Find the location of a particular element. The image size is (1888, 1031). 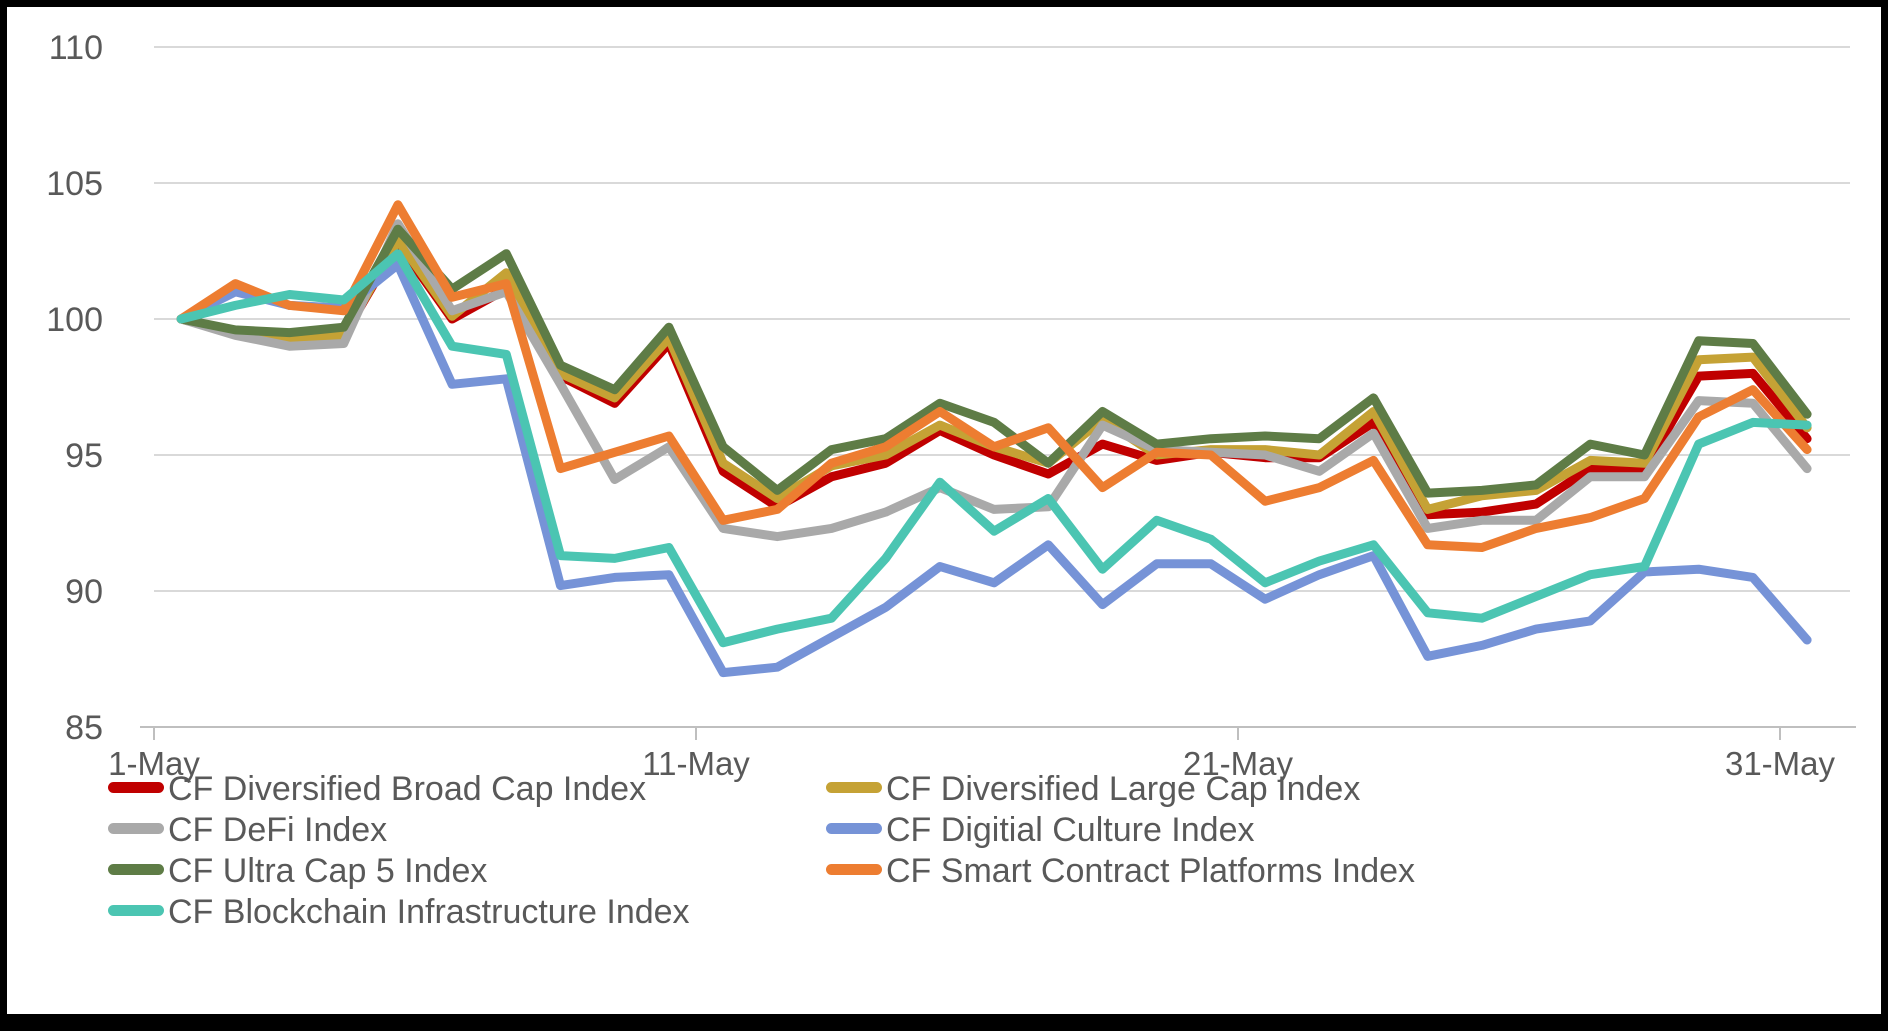

y-axis-label: 85 is located at coordinates (84, 728).